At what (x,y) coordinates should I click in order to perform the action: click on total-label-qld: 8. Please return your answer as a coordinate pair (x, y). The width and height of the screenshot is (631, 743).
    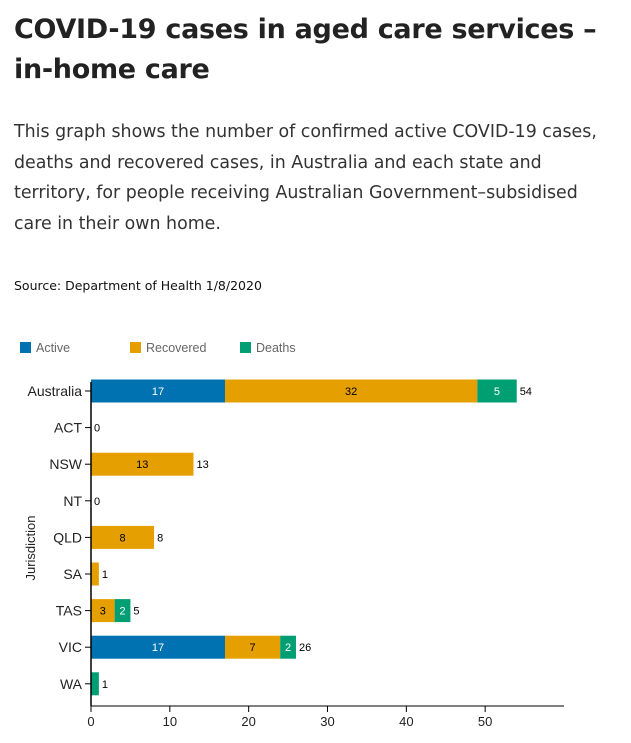
    Looking at the image, I should click on (160, 538).